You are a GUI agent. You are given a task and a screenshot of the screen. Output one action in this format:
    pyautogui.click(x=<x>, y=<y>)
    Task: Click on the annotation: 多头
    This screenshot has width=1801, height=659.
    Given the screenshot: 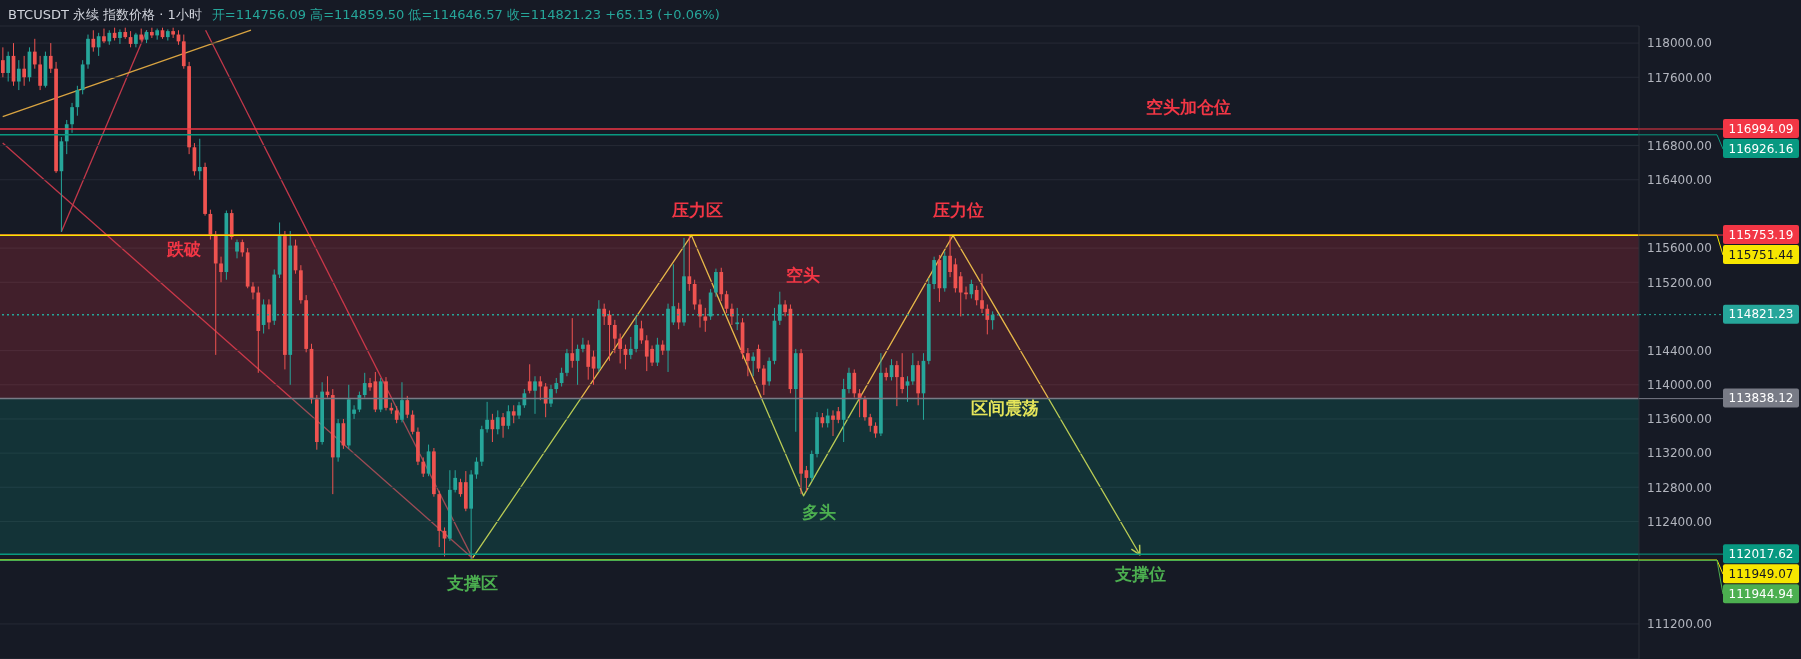 What is the action you would take?
    pyautogui.click(x=819, y=512)
    